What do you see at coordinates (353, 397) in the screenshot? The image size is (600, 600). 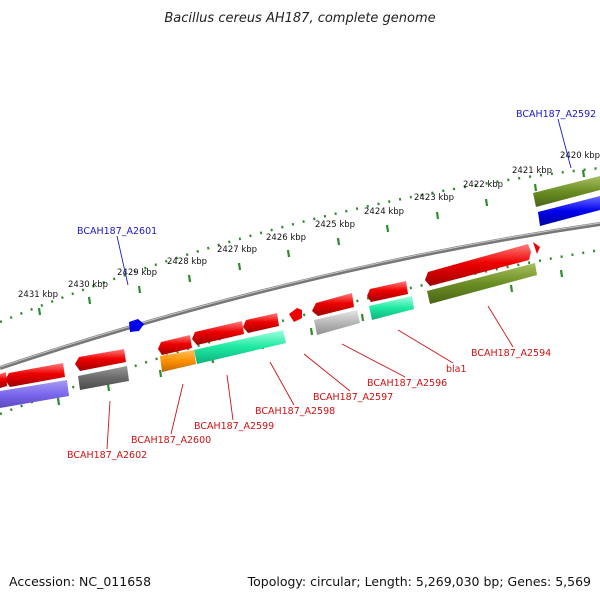 I see `gene-label-bcah187-a2597: BCAH187_A2597` at bounding box center [353, 397].